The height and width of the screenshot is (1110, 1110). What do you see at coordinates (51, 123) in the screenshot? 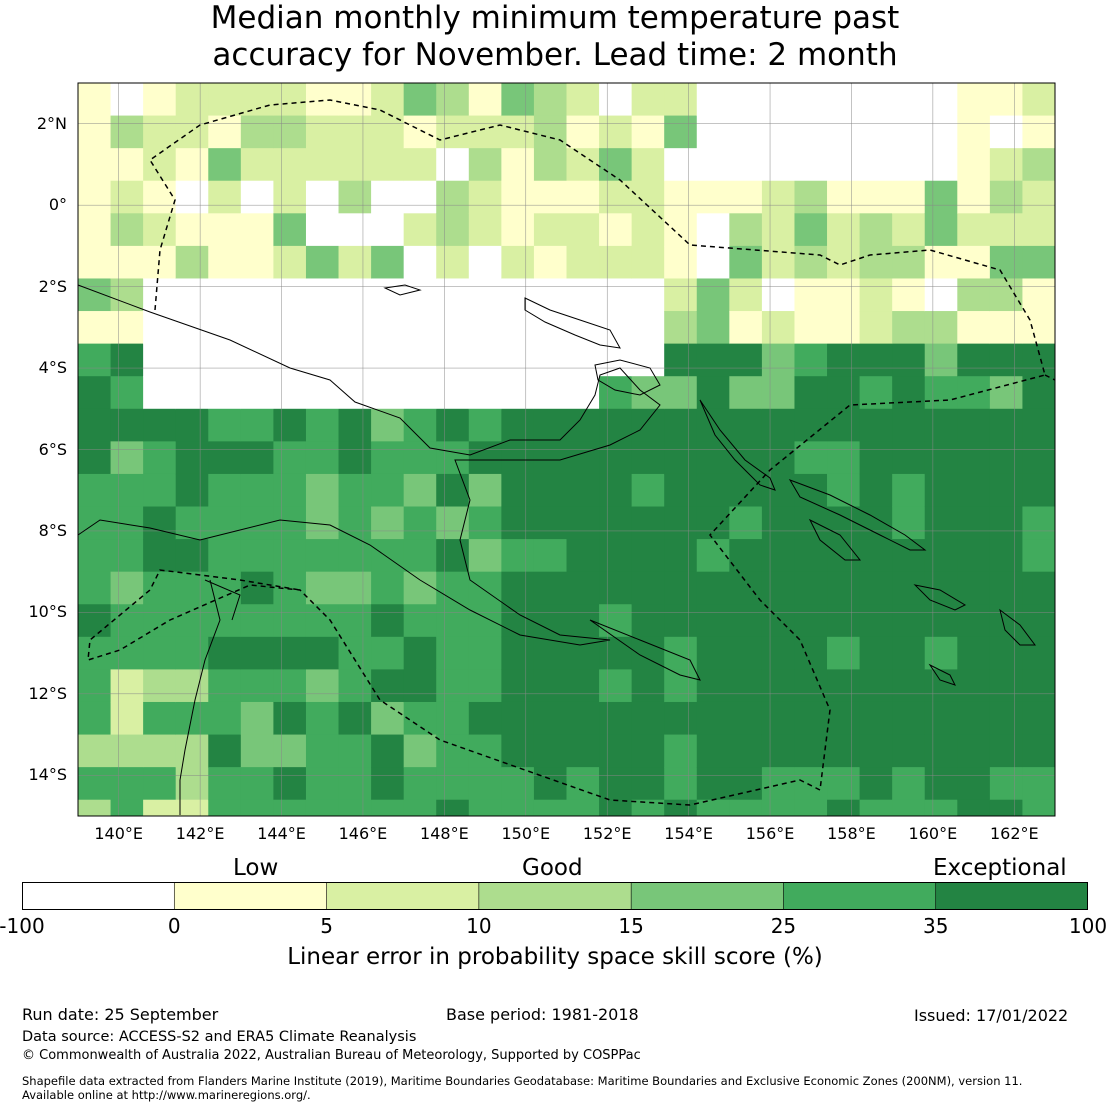
I see `latitude-label: 2°N` at bounding box center [51, 123].